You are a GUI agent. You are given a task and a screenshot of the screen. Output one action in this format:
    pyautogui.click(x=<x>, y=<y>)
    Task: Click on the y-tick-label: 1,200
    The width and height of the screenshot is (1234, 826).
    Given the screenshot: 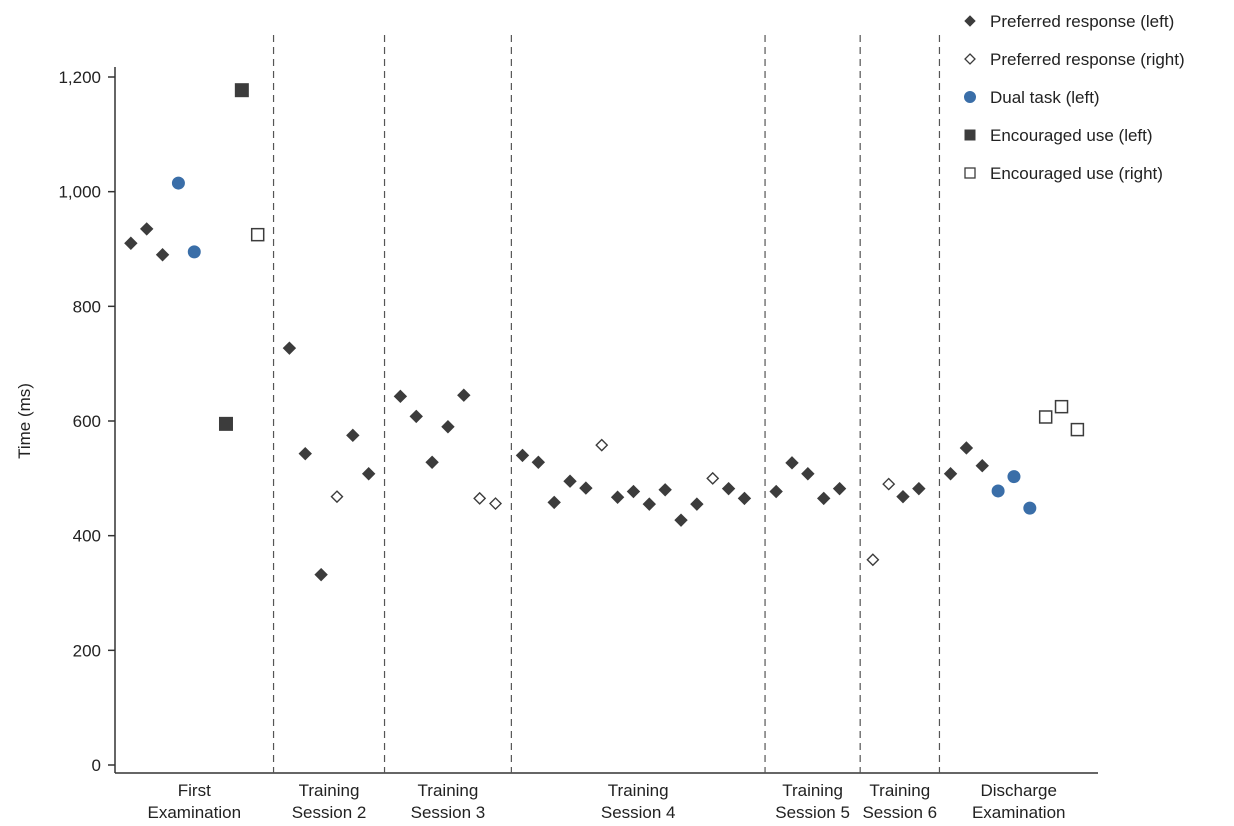 What is the action you would take?
    pyautogui.click(x=79, y=77)
    